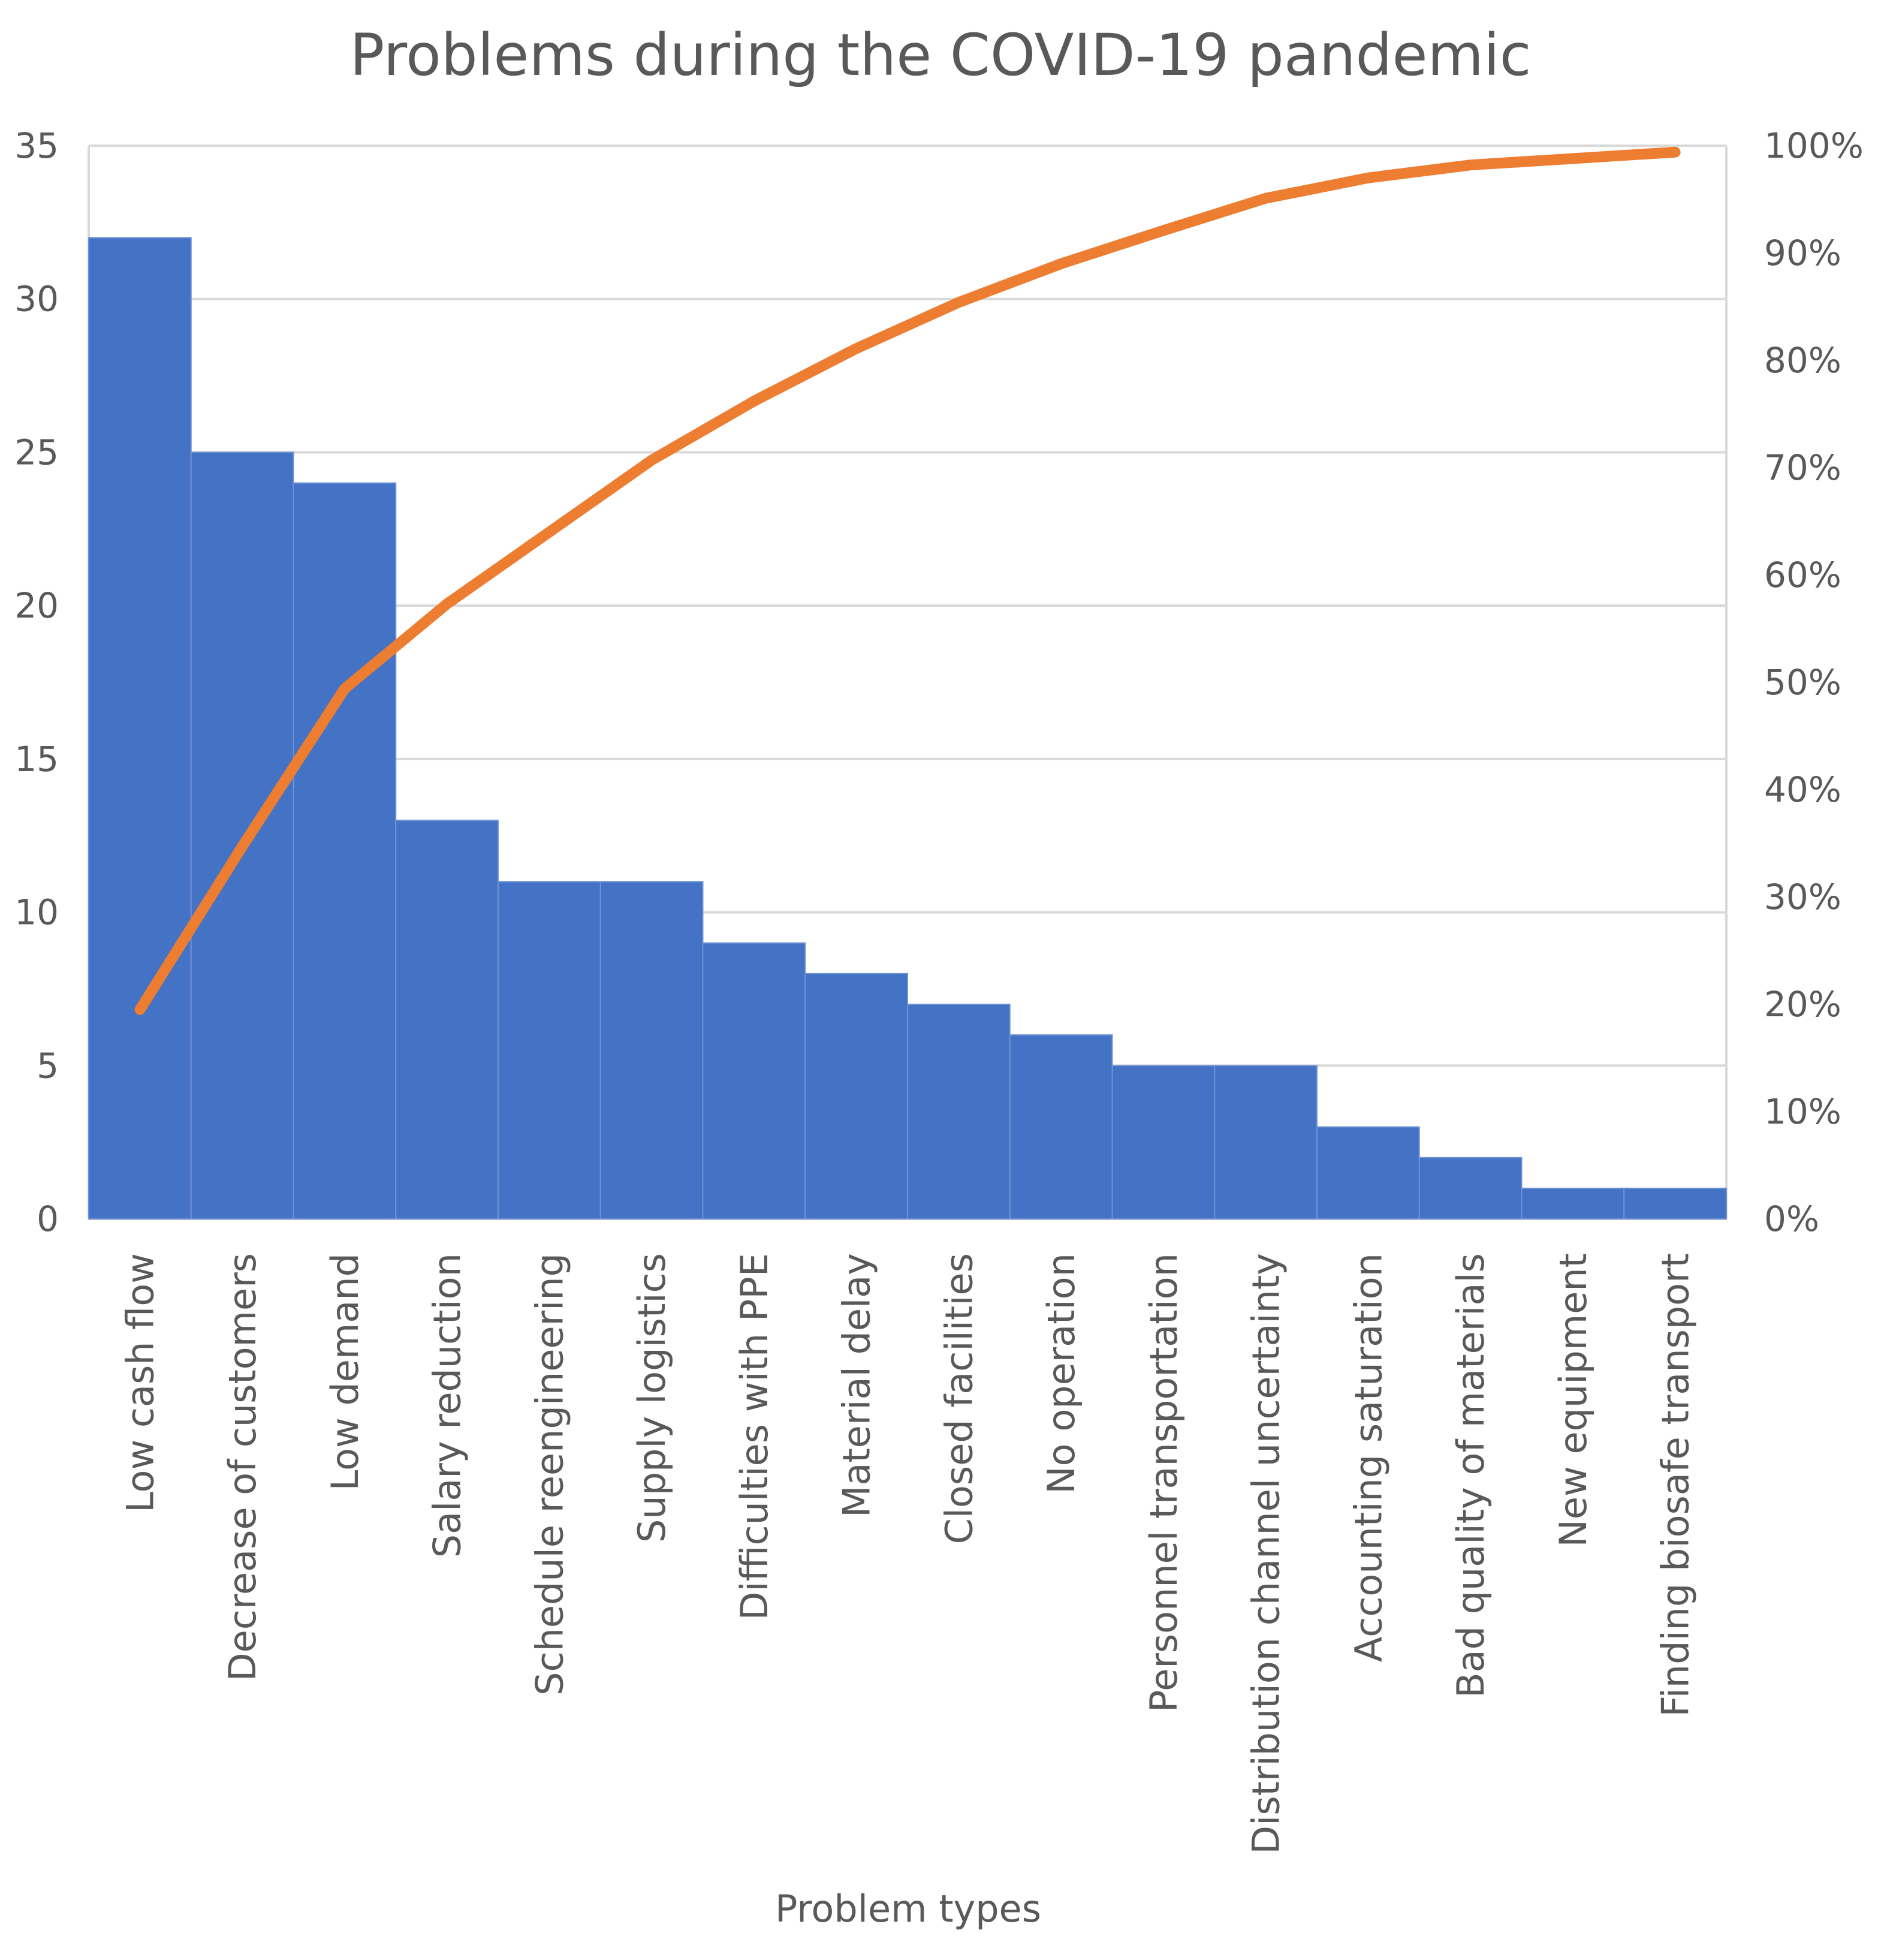  Describe the element at coordinates (908, 1909) in the screenshot. I see `x-axis-title: Problem types` at that location.